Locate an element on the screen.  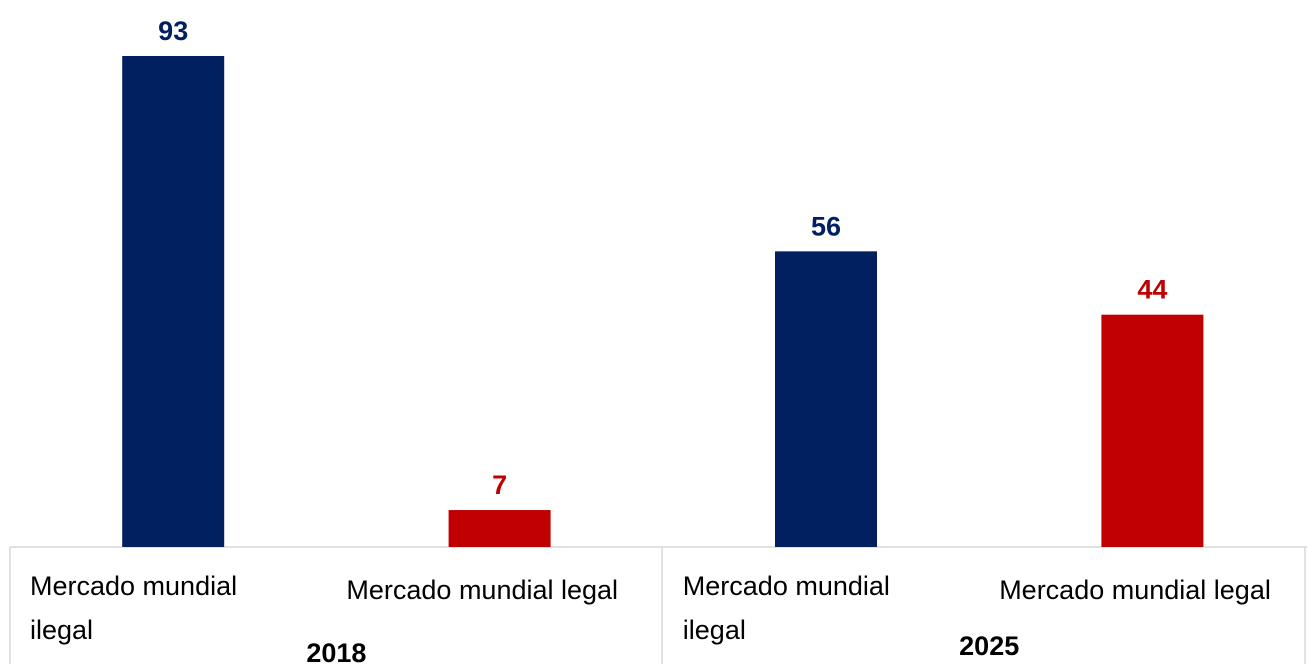
group-label: 2025 is located at coordinates (989, 646).